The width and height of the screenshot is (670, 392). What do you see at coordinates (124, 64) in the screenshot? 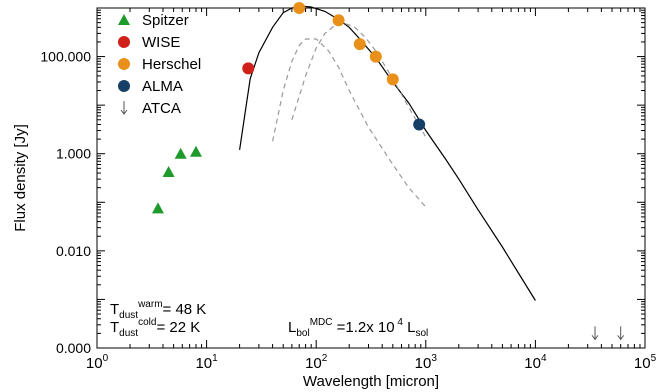
I see `legend-marker-herschel` at bounding box center [124, 64].